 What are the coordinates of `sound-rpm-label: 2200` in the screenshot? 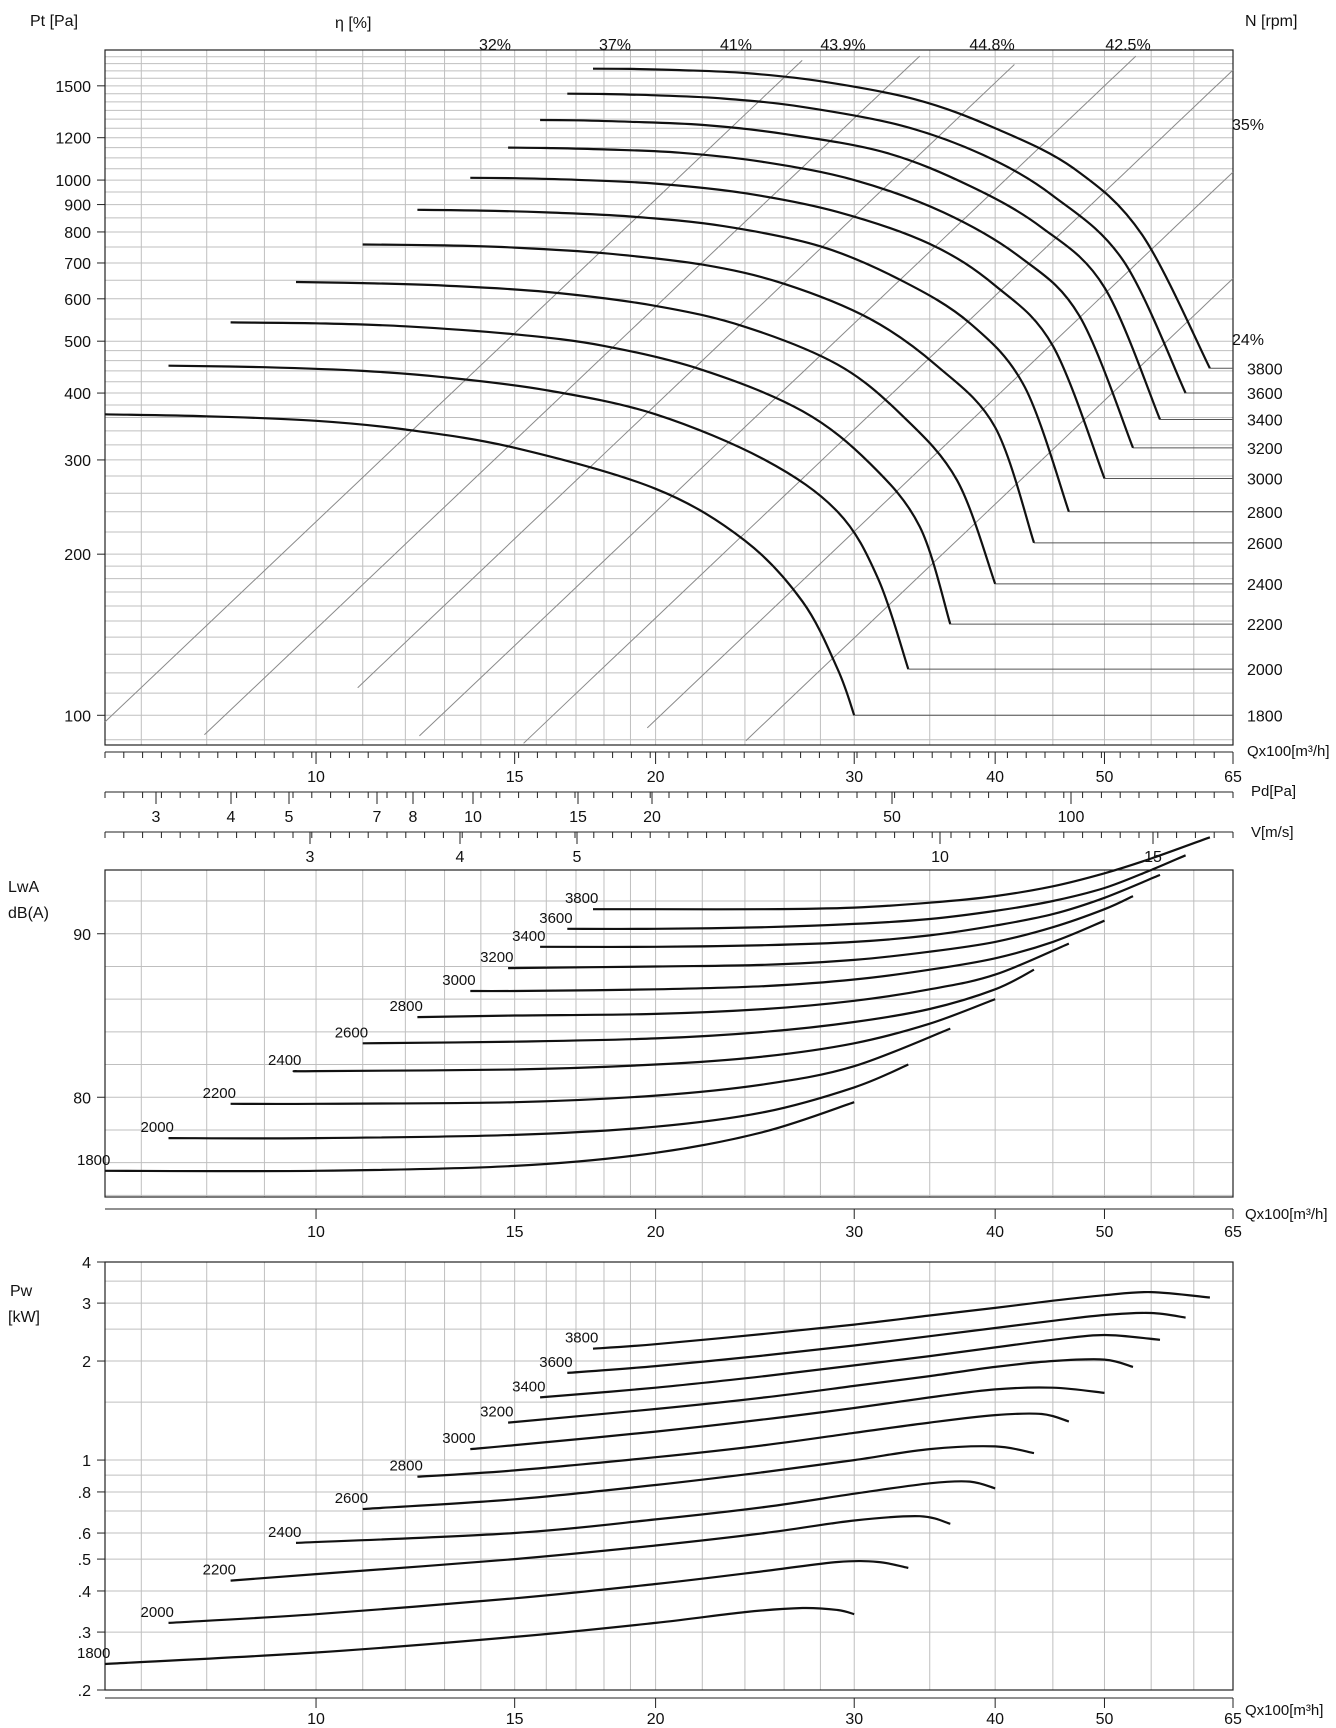 It's located at (219, 1093).